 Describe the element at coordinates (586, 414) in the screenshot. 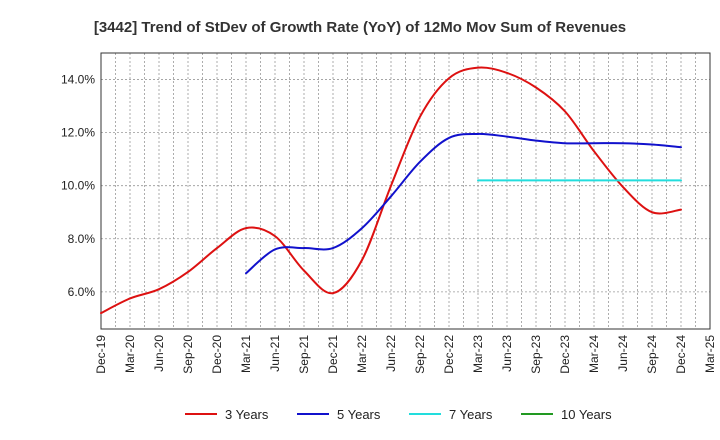

I see `legend-label: 10 Years` at that location.